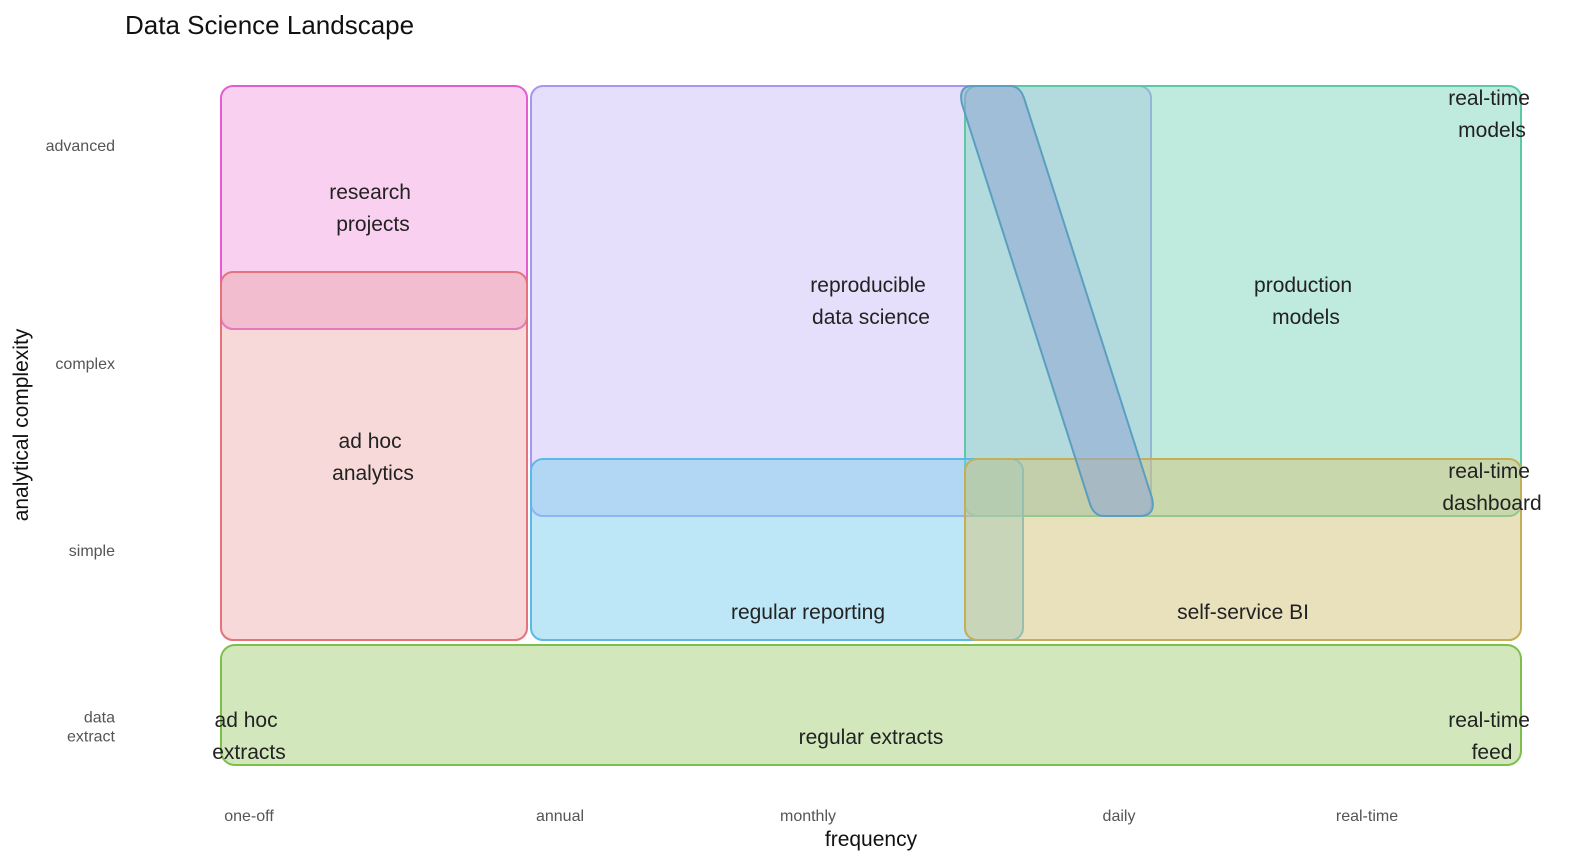  I want to click on research-projects-label: research projects, so click(373, 208).